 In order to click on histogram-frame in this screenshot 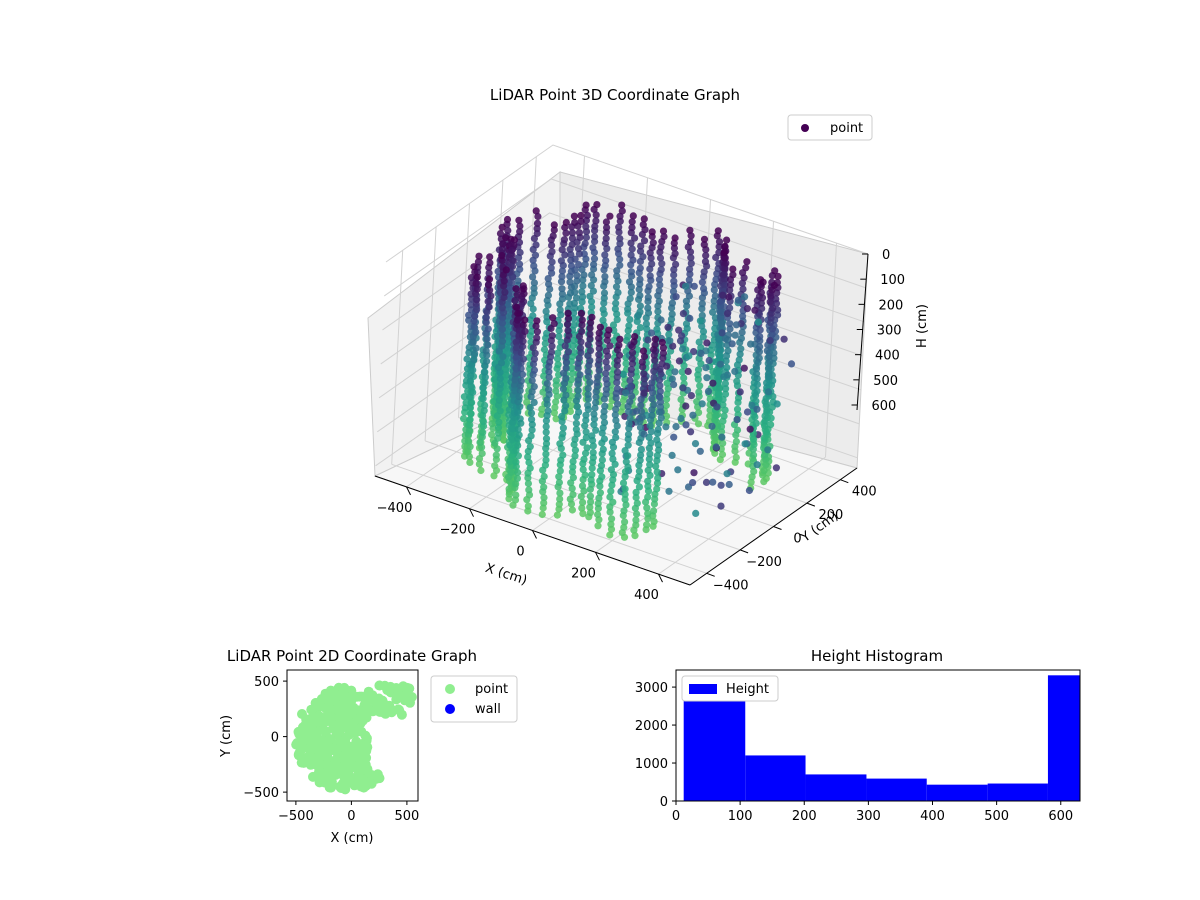, I will do `click(878, 735)`.